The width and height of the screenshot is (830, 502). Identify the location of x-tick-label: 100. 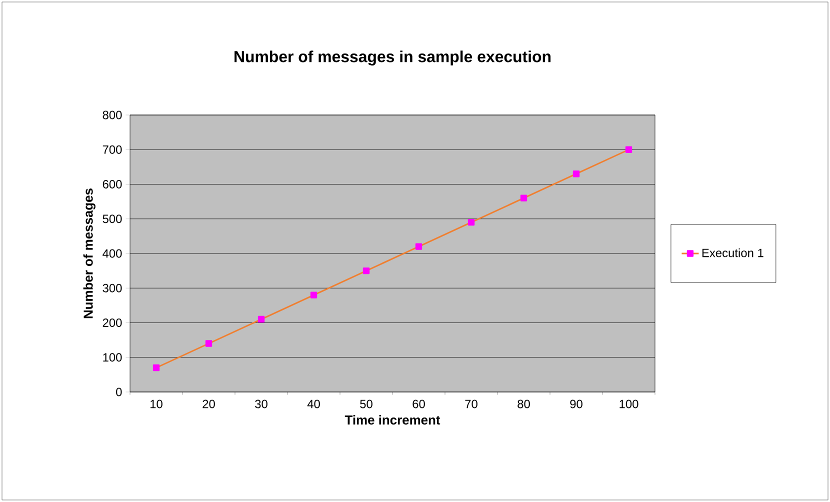
(629, 404).